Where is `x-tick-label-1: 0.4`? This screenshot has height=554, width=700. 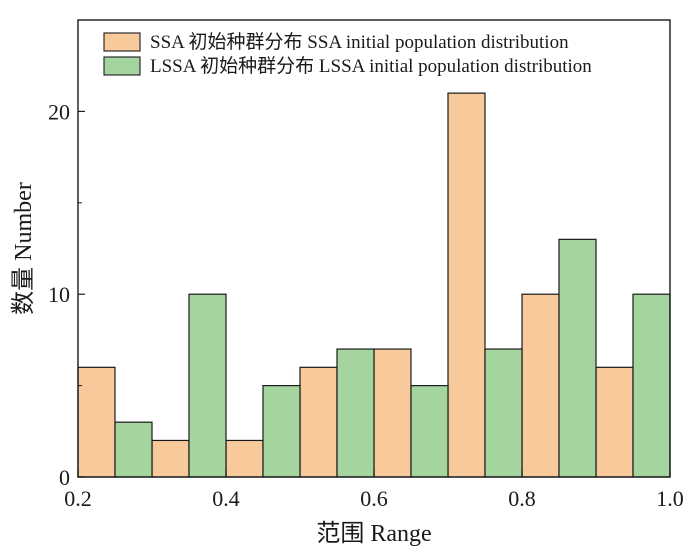 x-tick-label-1: 0.4 is located at coordinates (226, 498).